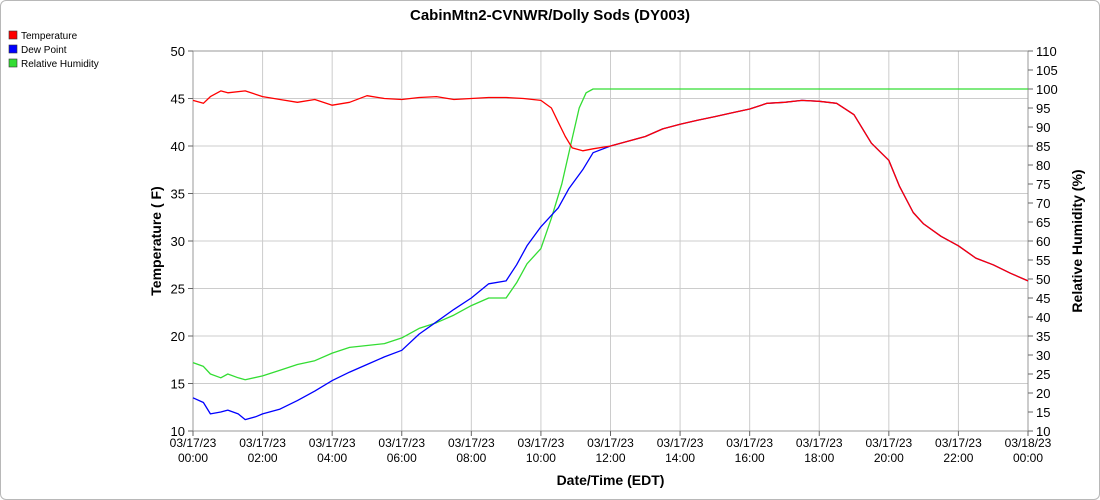 This screenshot has width=1100, height=500. What do you see at coordinates (44, 50) in the screenshot?
I see `legend-label-dew-point: Dew Point` at bounding box center [44, 50].